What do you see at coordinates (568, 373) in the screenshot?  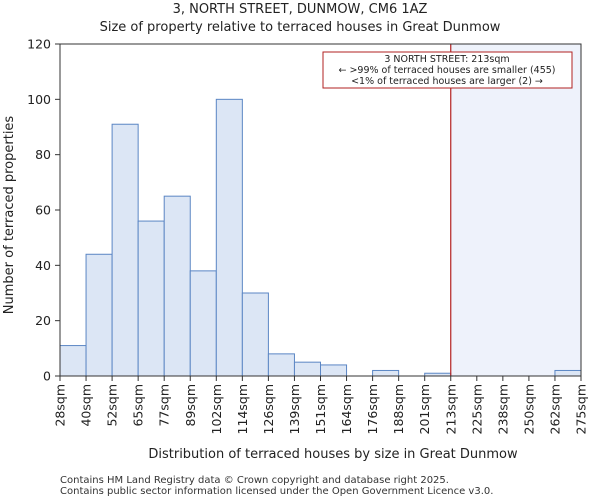 I see `bar-262sqm` at bounding box center [568, 373].